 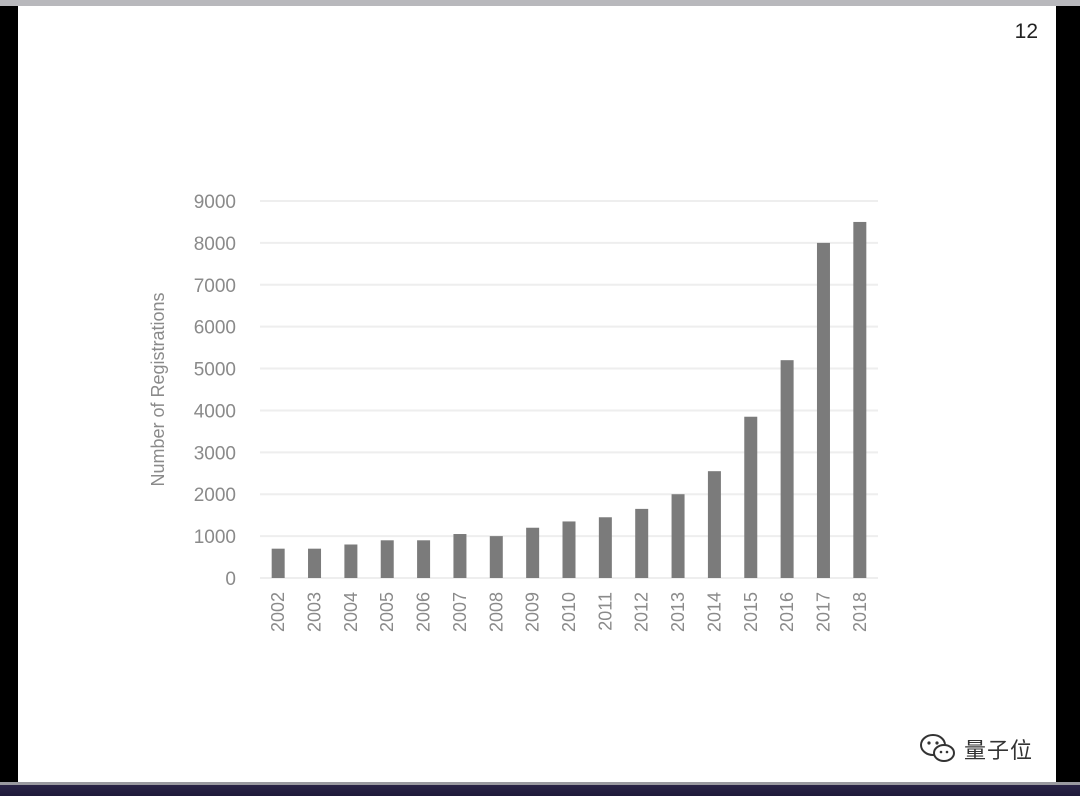 What do you see at coordinates (1026, 31) in the screenshot?
I see `page-number: 12` at bounding box center [1026, 31].